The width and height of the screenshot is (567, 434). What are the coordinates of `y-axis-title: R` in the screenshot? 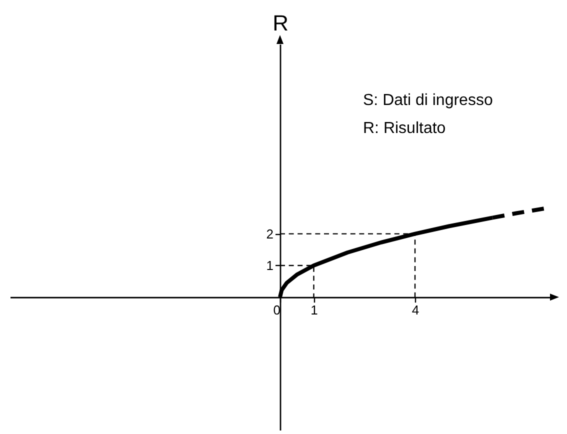 It's located at (280, 23).